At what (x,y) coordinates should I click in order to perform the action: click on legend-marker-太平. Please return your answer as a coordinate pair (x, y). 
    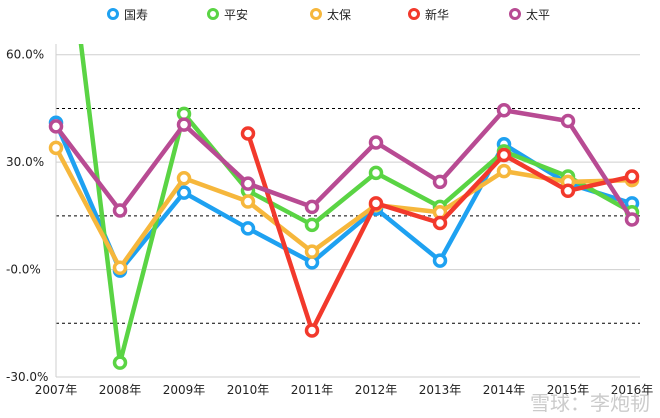
    Looking at the image, I should click on (515, 14).